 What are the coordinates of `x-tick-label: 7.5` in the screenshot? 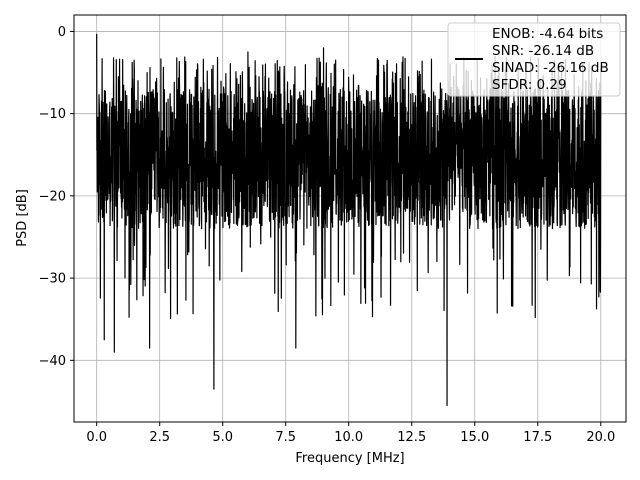 It's located at (285, 437).